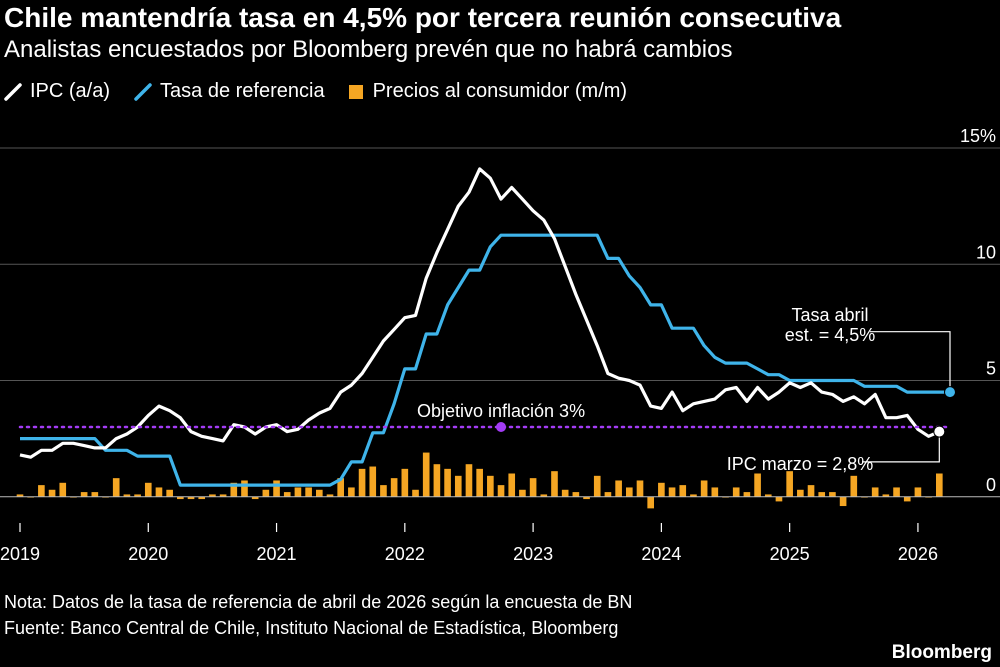 Image resolution: width=1000 pixels, height=667 pixels. I want to click on annotations: Tasa abril est. = 4,5% IPC marzo = 2,8%, so click(839, 389).